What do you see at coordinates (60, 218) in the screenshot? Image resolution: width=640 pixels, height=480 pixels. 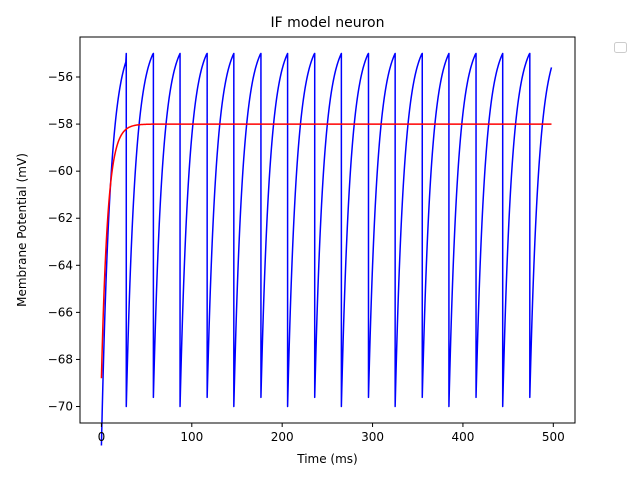 I see `y-tick-label: −62` at bounding box center [60, 218].